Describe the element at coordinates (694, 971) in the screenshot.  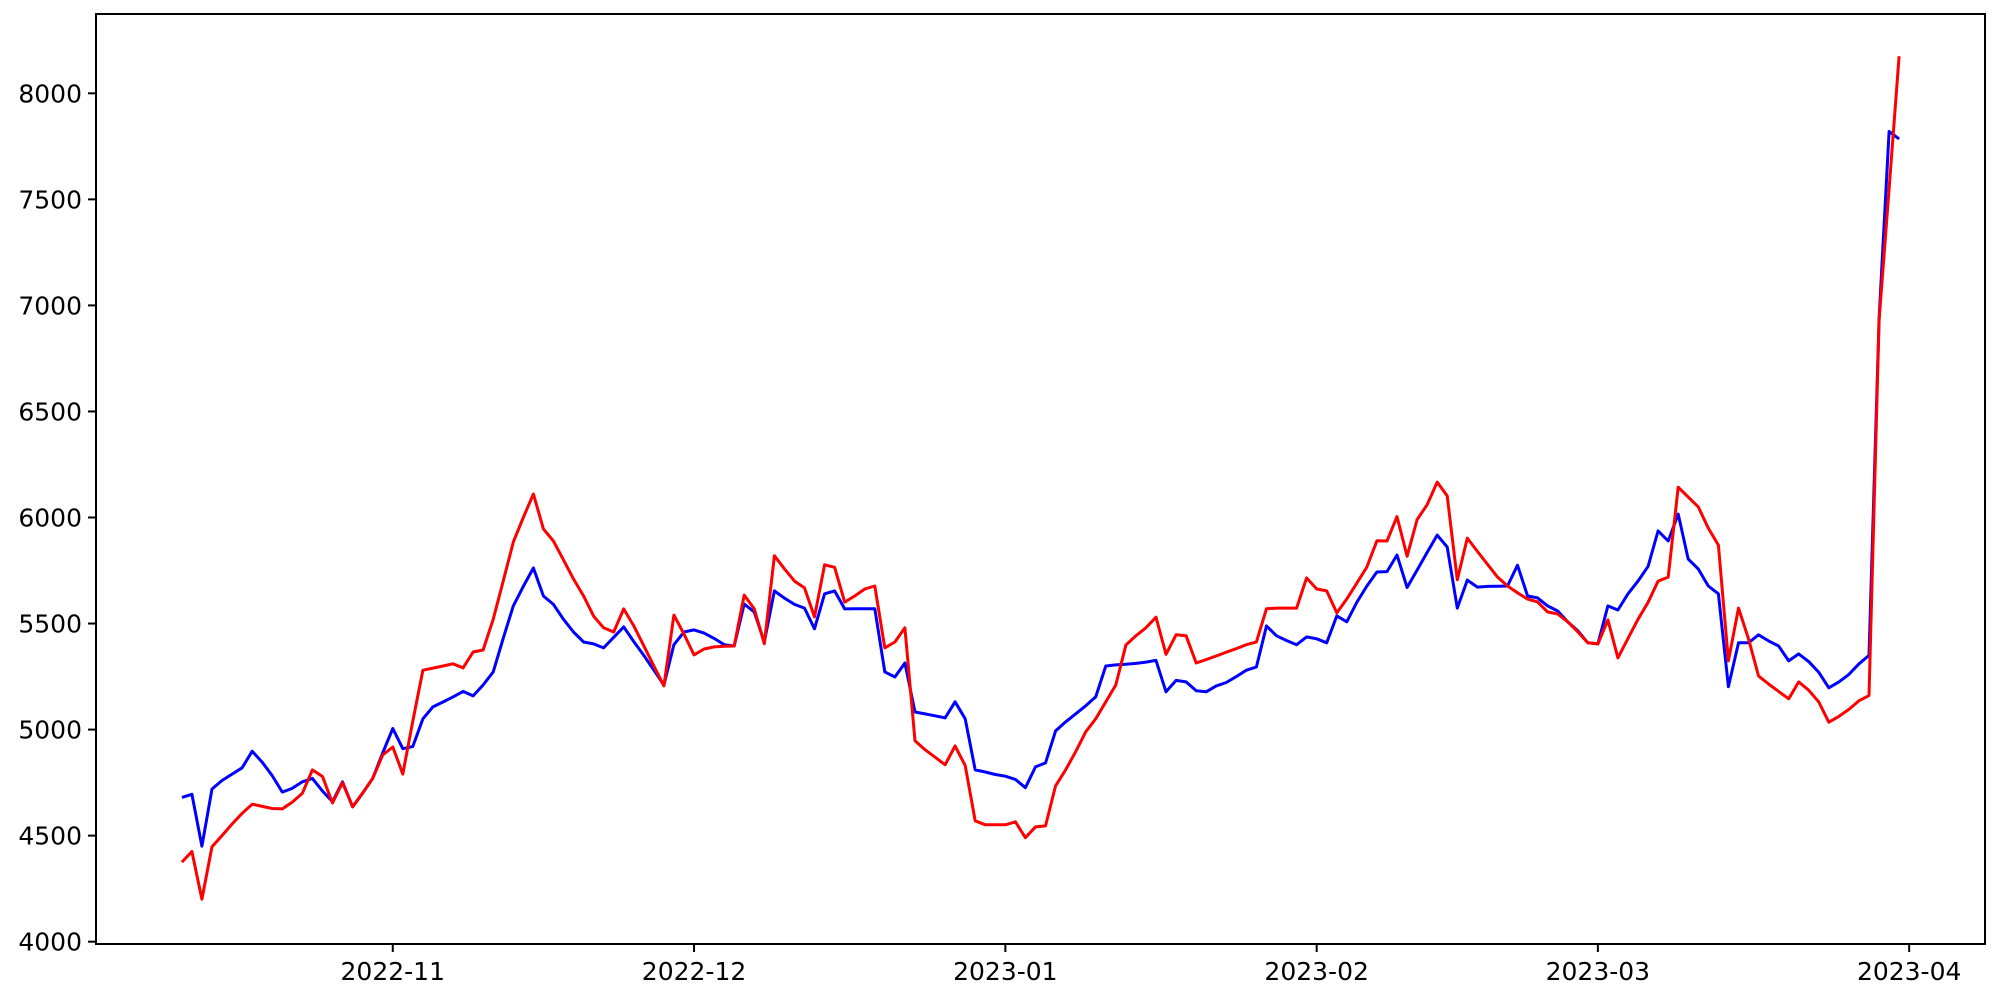
I see `x-tick-label: 2022-12` at that location.